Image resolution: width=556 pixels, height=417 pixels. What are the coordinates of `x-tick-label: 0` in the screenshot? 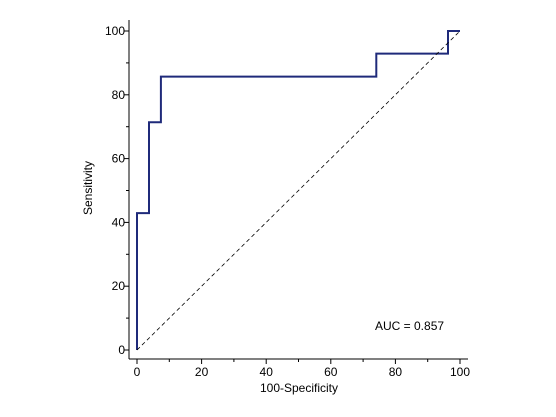 It's located at (137, 372).